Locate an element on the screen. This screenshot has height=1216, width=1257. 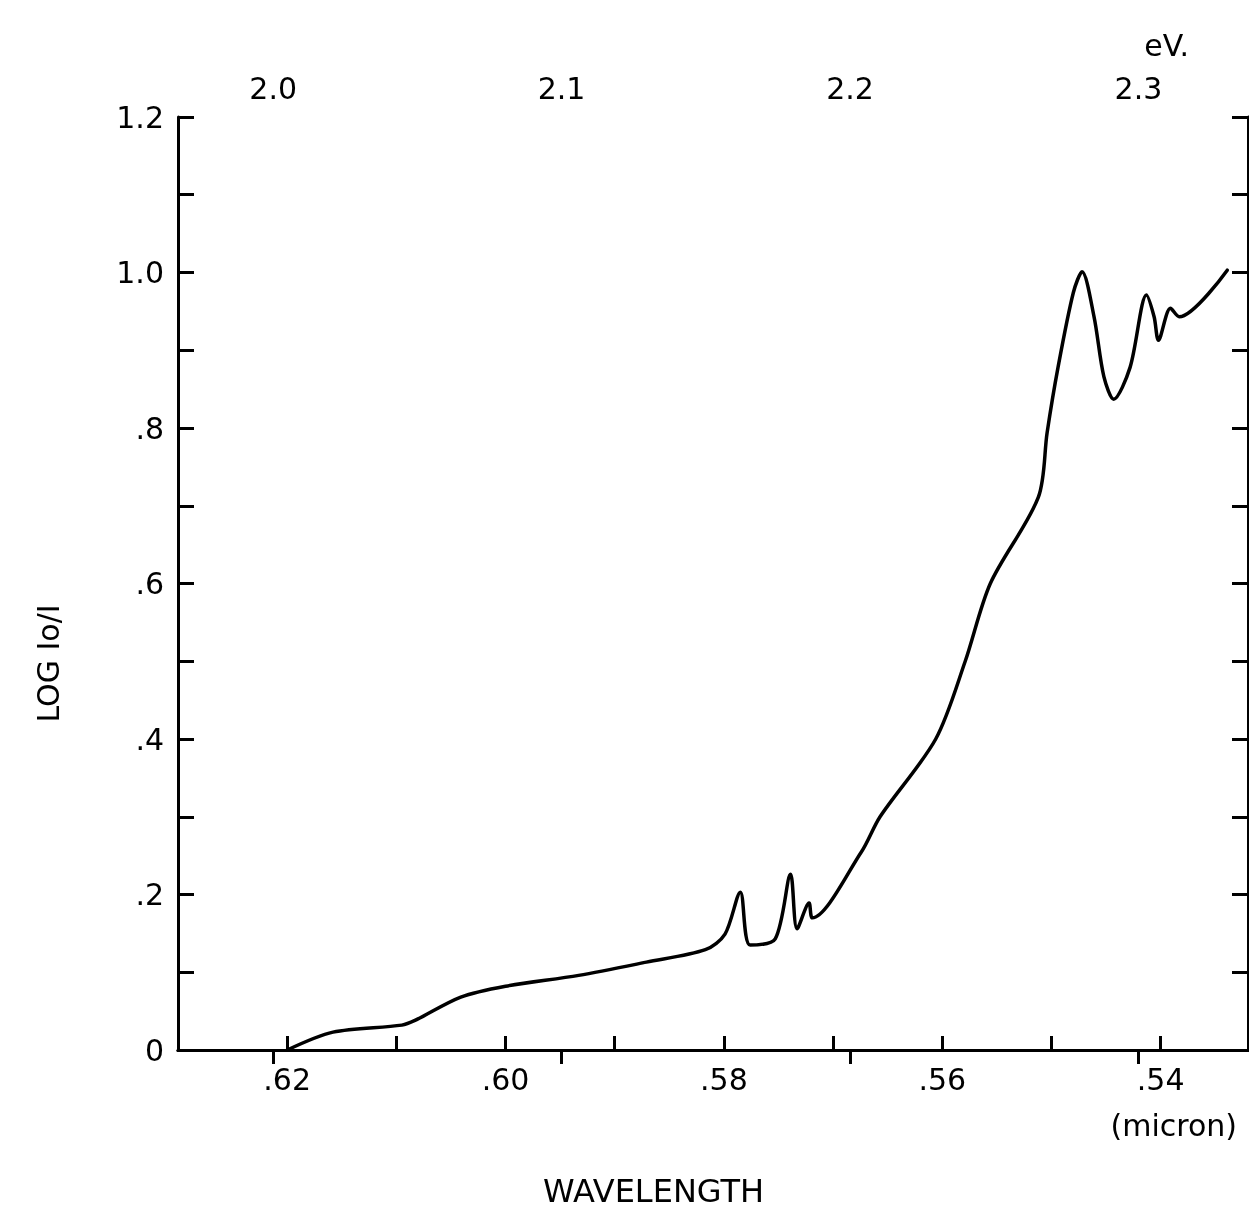
x2-tick-label: 2.1 is located at coordinates (561, 88).